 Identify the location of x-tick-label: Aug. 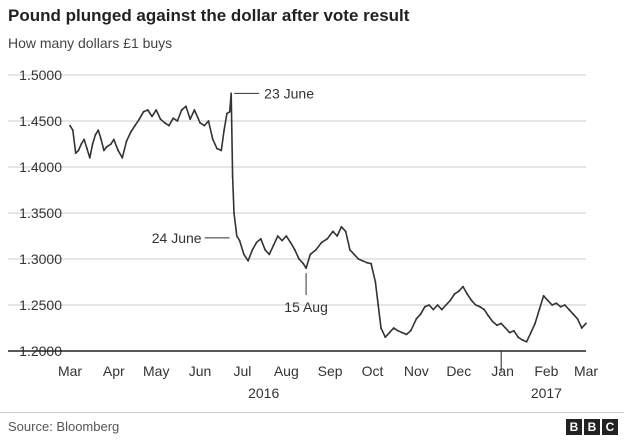
(286, 371).